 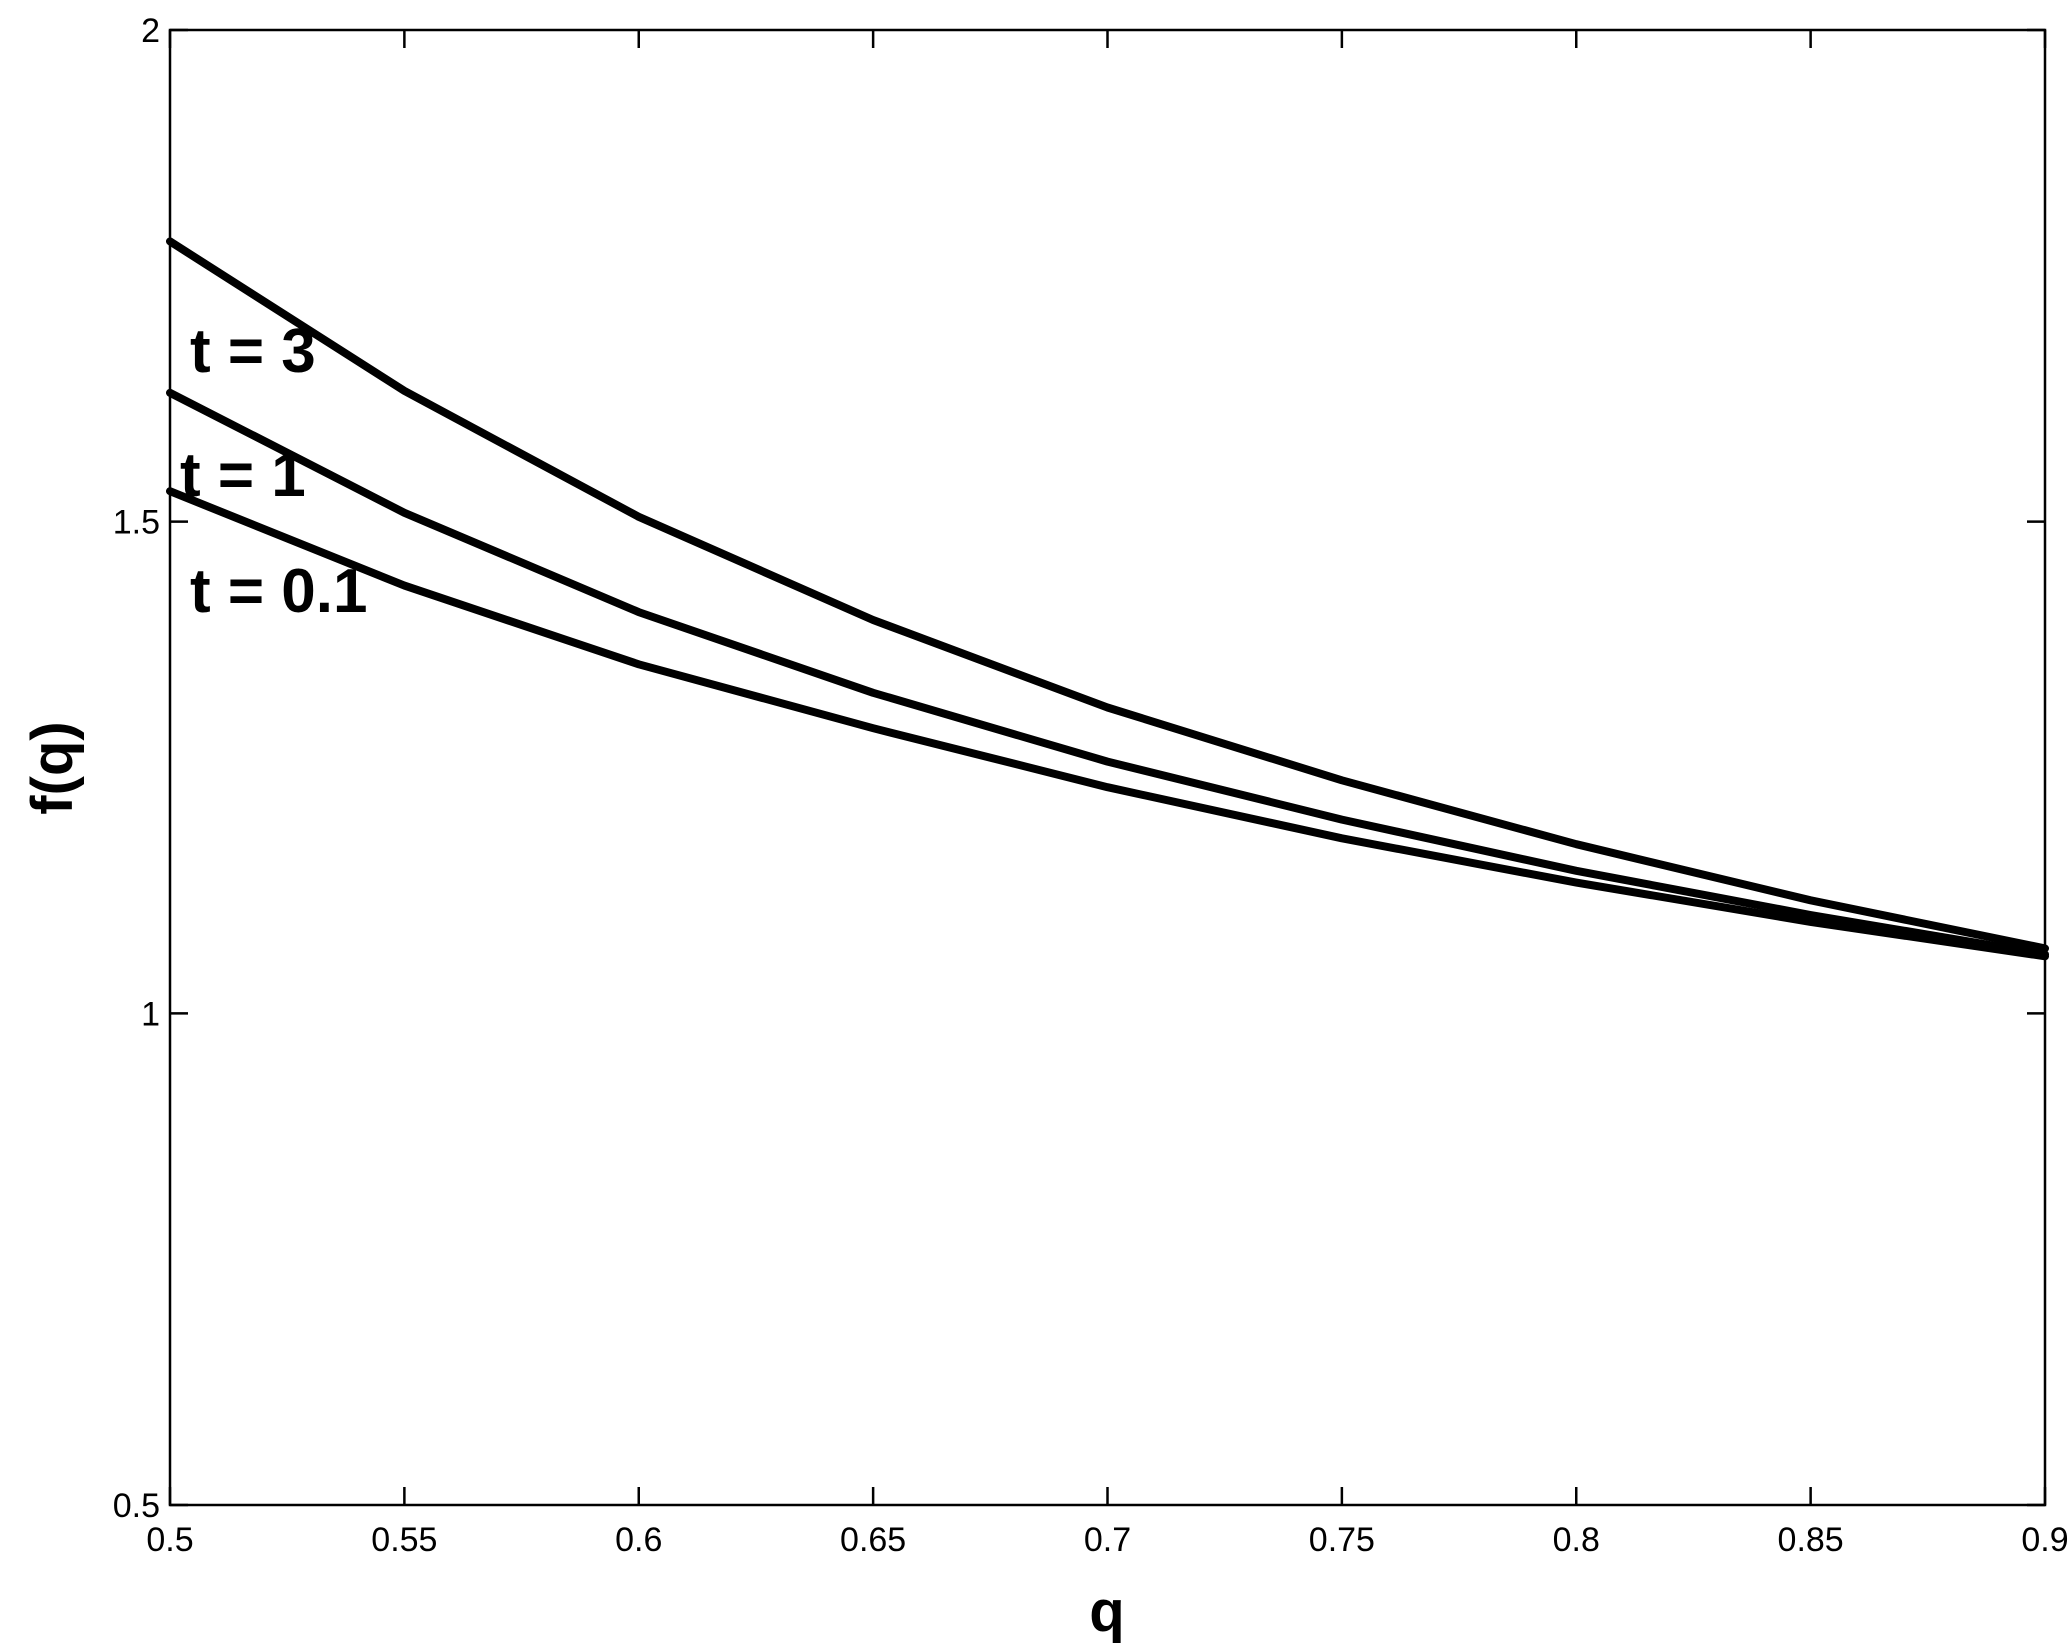 What do you see at coordinates (2044, 1540) in the screenshot?
I see `x-tick-label: 0.9` at bounding box center [2044, 1540].